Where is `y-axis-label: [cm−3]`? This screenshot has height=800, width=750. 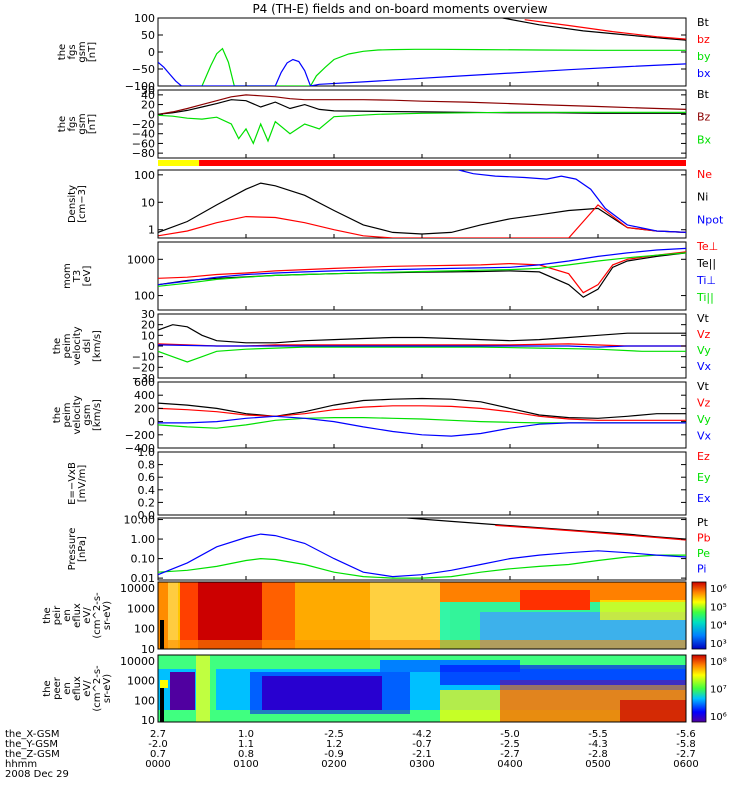
y-axis-label: [cm−3] is located at coordinates (82, 204).